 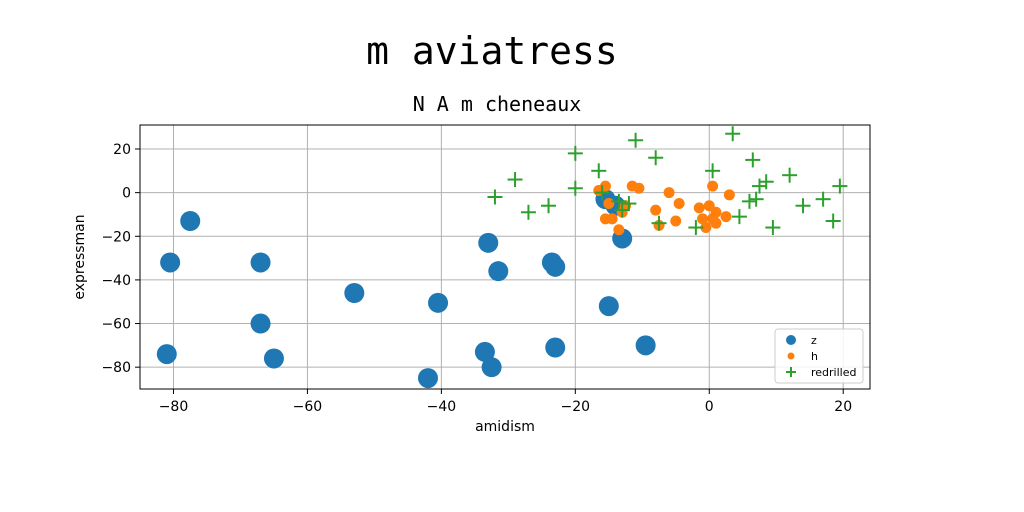 What do you see at coordinates (492, 51) in the screenshot?
I see `chart-title: m aviatress` at bounding box center [492, 51].